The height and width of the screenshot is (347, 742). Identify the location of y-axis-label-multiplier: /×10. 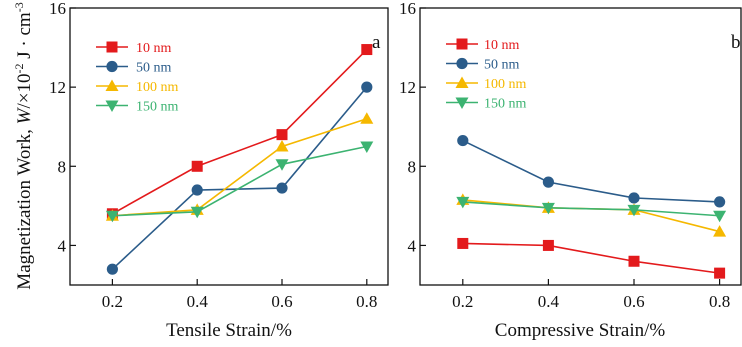
(24, 90).